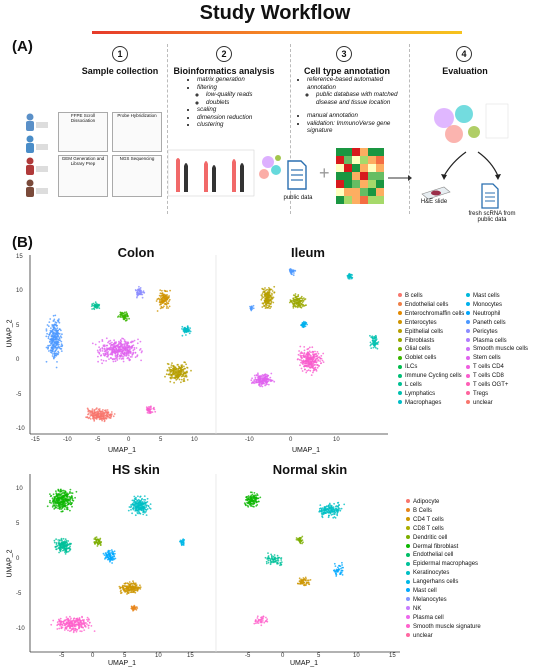 This screenshot has height=672, width=550. What do you see at coordinates (443, 520) in the screenshot?
I see `skin-legend-entry: CD4 T cells` at bounding box center [443, 520].